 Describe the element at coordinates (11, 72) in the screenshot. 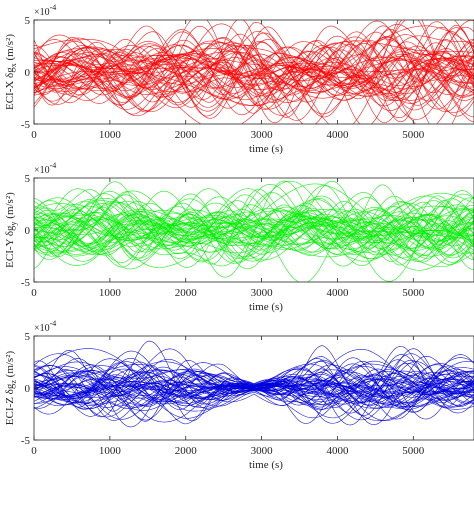

I see `y-axis-label: ECI-X δgx (m/s²)` at that location.